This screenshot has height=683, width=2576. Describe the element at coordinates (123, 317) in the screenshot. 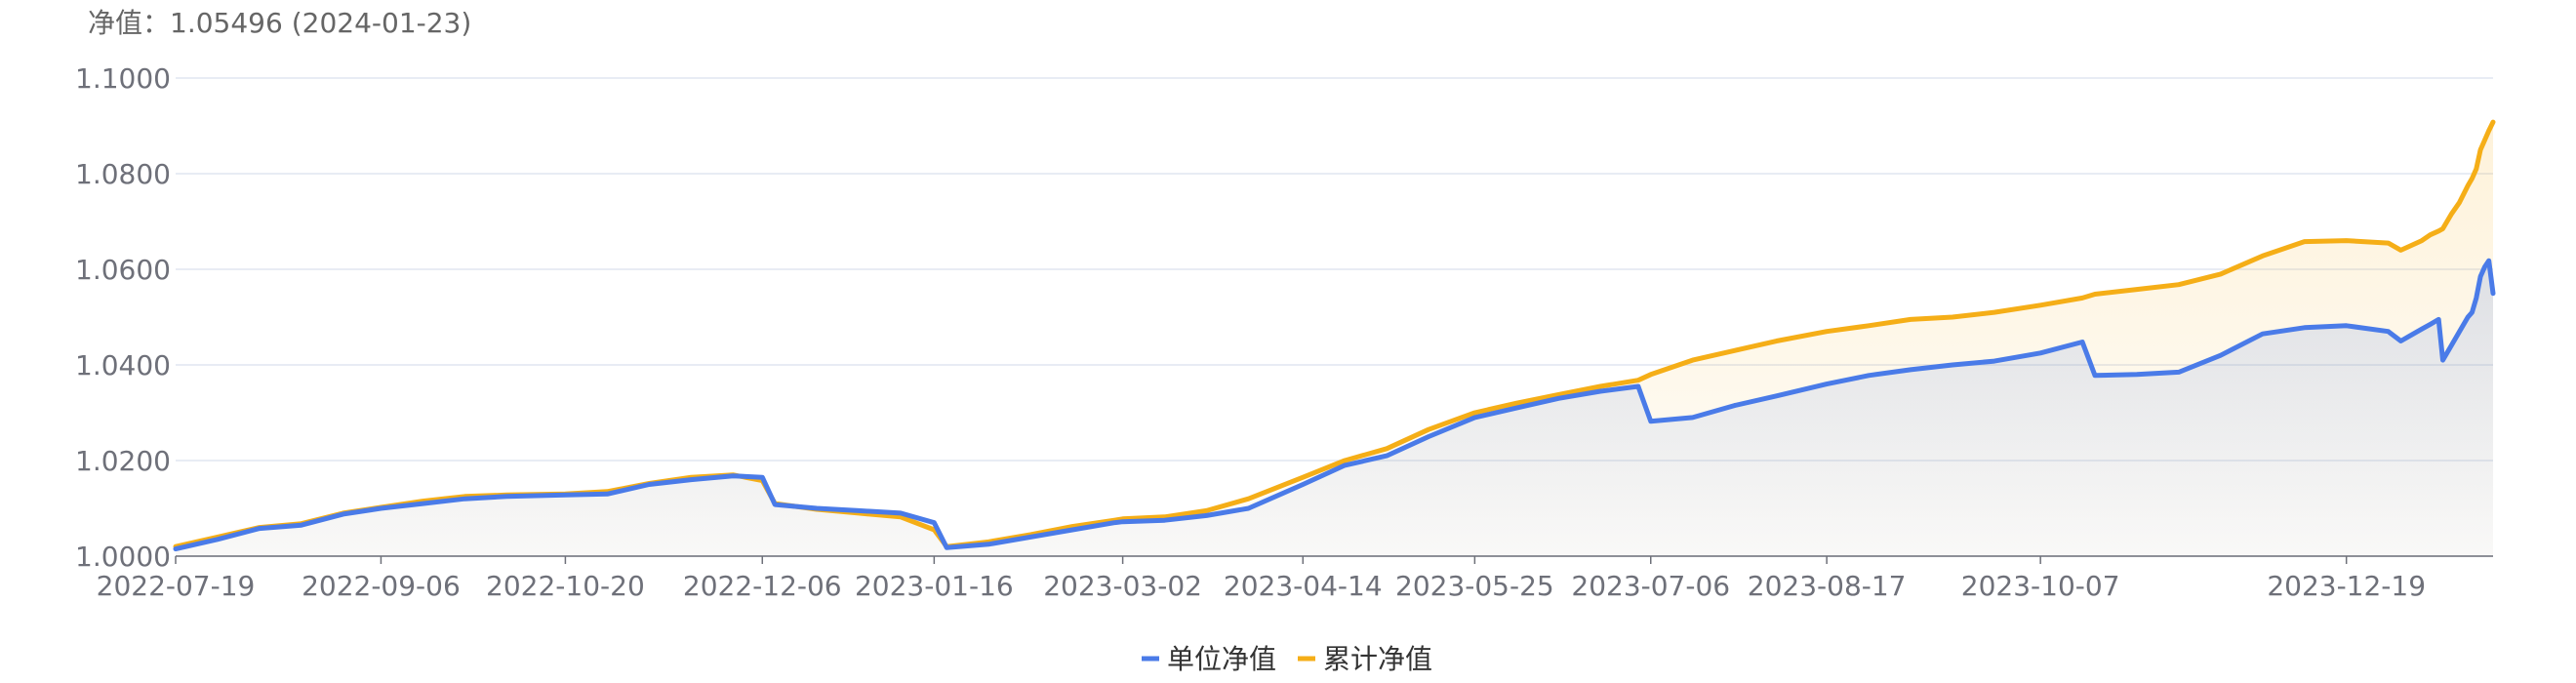

I see `y-axis-ticks: 1.0000 1.0200 1.0400 1.0600 1.0800 1.1000` at that location.